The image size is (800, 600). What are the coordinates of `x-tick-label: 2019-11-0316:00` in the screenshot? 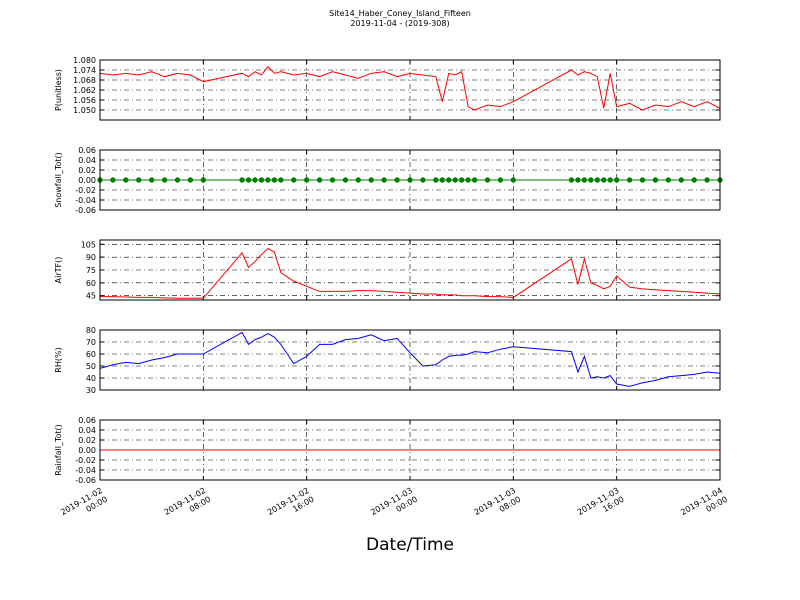 It's located at (601, 506).